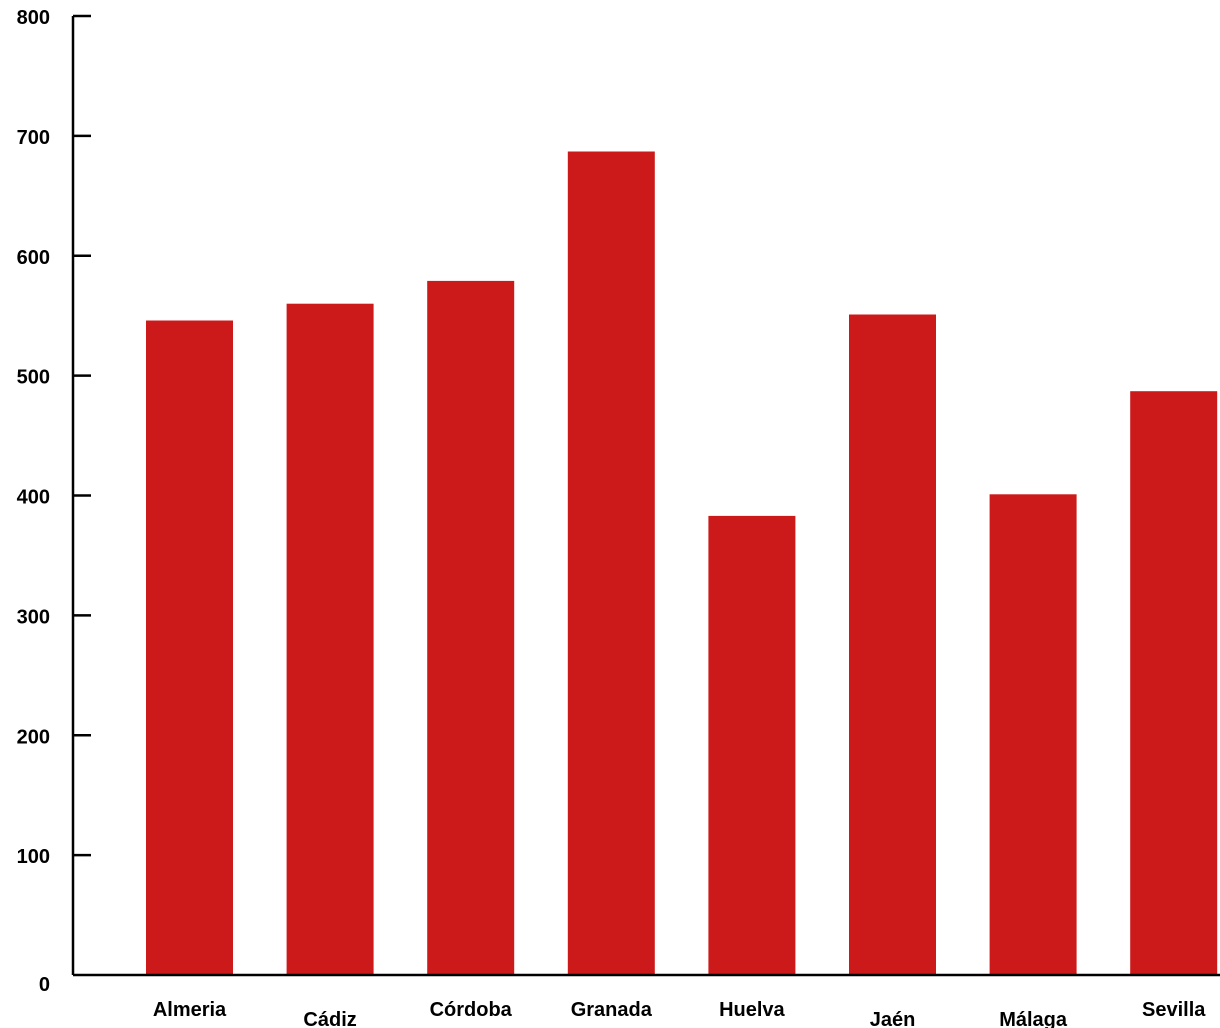  I want to click on x-tick-label: Jaén, so click(893, 1018).